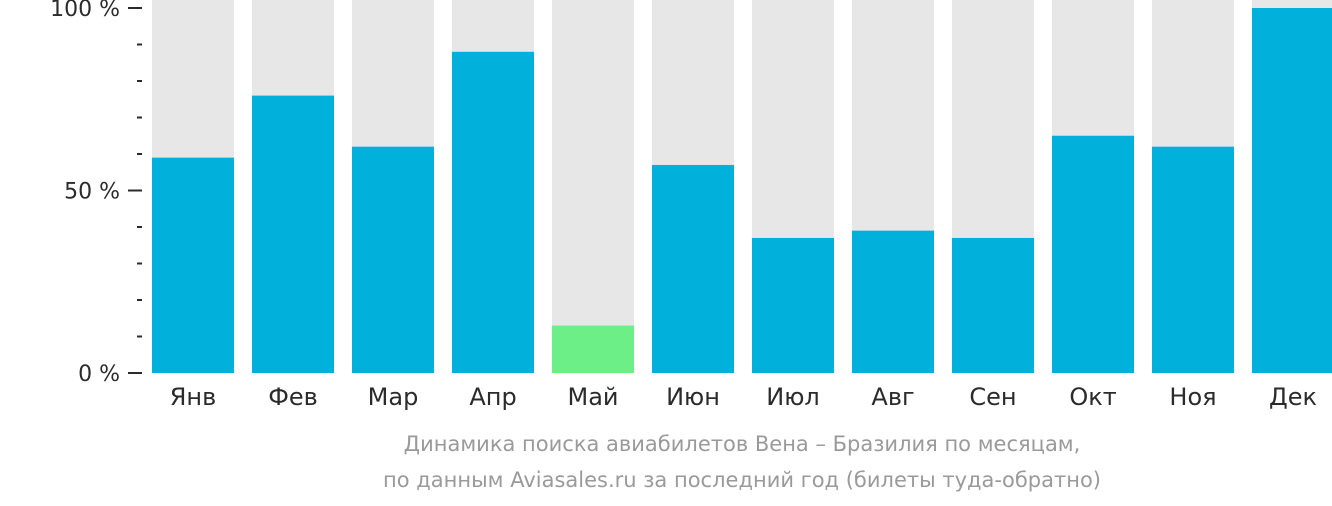 This screenshot has height=506, width=1332. What do you see at coordinates (393, 397) in the screenshot?
I see `x-tick-label: Мар` at bounding box center [393, 397].